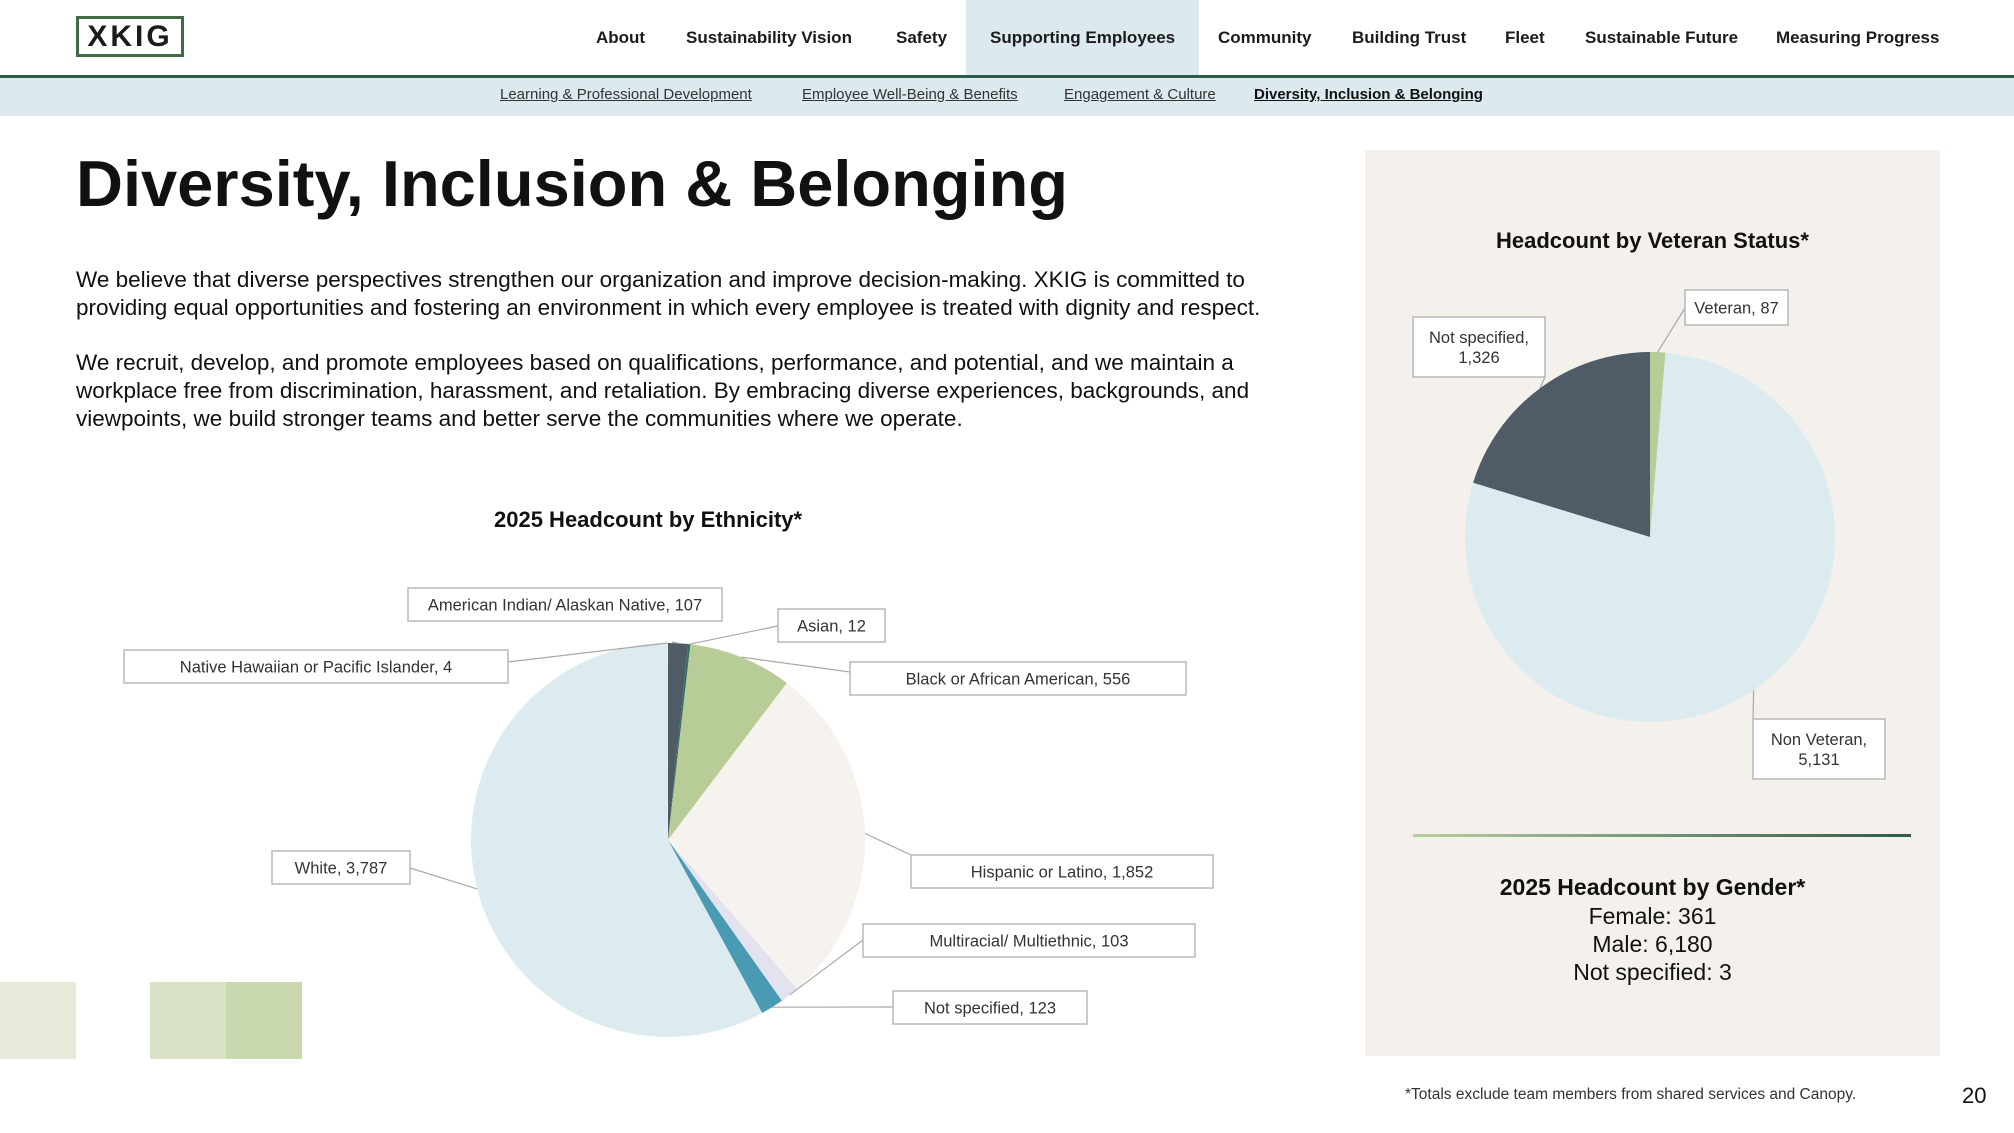 The height and width of the screenshot is (1133, 2014). Describe the element at coordinates (648, 519) in the screenshot. I see `ethnicity-chart-title: 2025 Headcount by Ethnicity*` at that location.